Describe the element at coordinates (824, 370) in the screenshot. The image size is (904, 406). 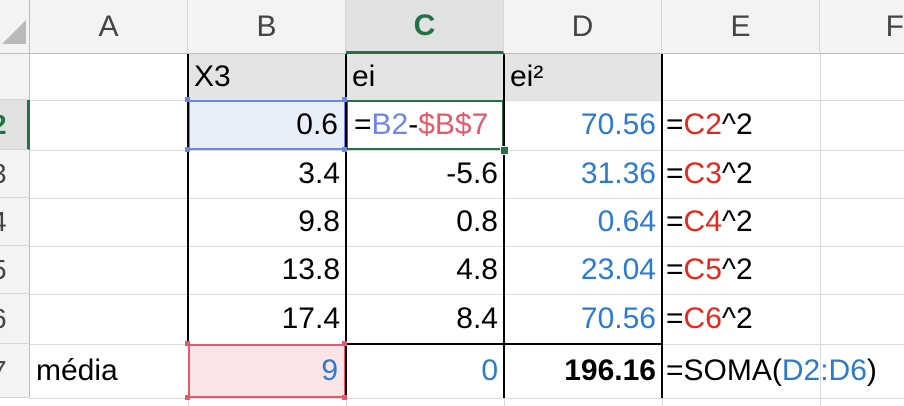
I see `formula-range: D2:D6` at that location.